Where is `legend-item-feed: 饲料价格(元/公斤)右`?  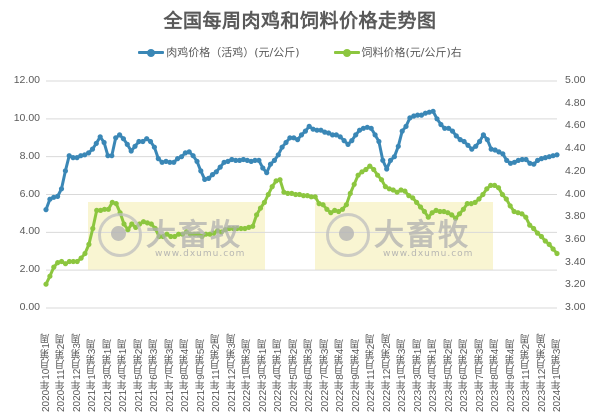 legend-item-feed: 饲料价格(元/公斤)右 is located at coordinates (397, 52).